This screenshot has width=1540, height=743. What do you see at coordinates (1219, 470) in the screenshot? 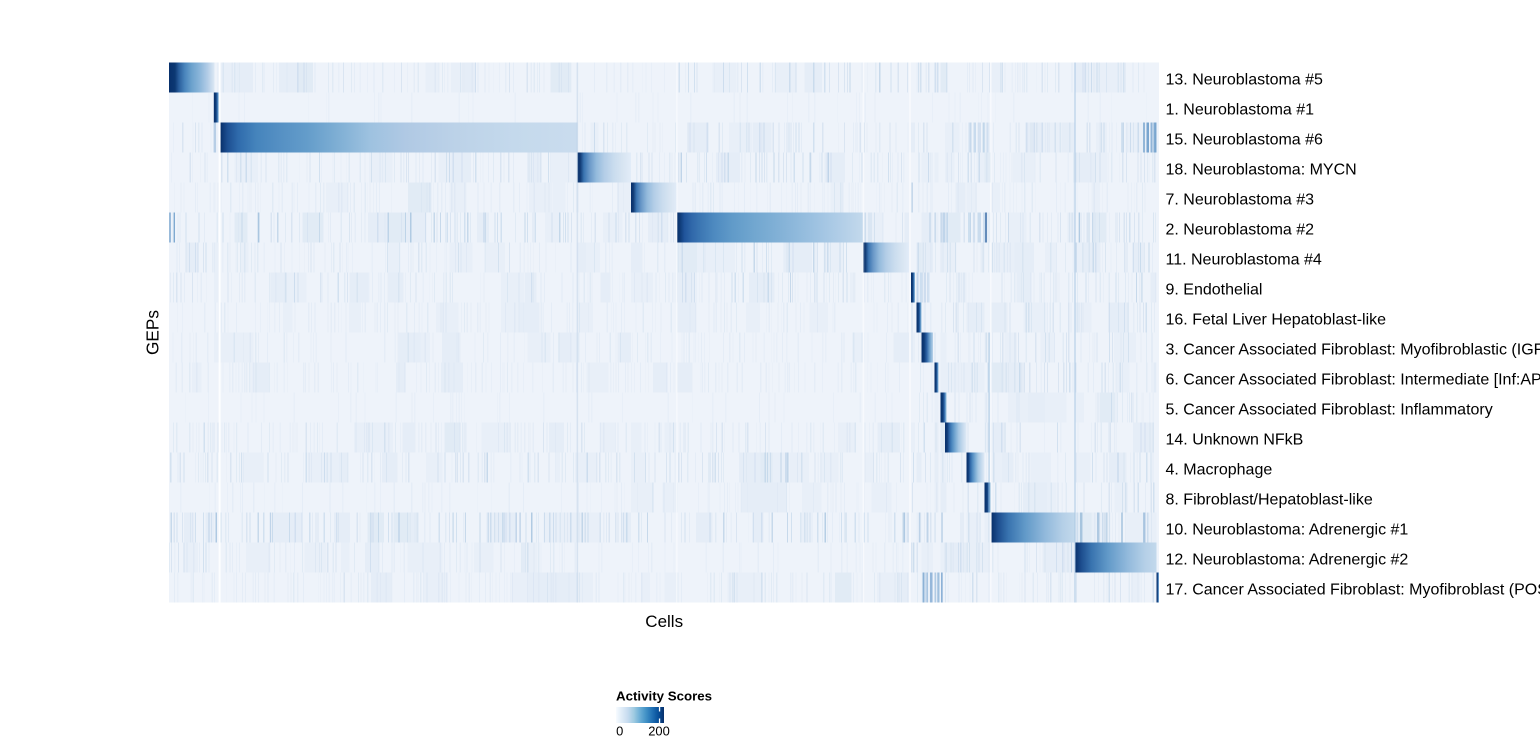
I see `svg-text: 4. Macrophage` at bounding box center [1219, 470].